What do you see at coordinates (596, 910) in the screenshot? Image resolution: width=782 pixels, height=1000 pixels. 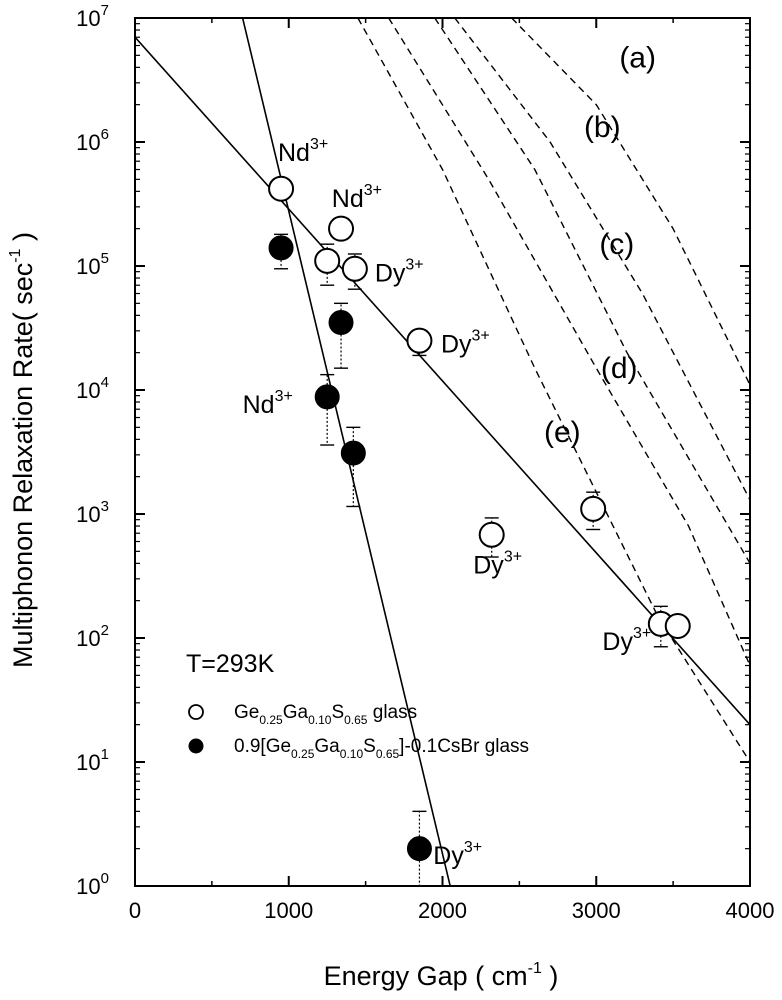 I see `x-tick-label: 3000` at bounding box center [596, 910].